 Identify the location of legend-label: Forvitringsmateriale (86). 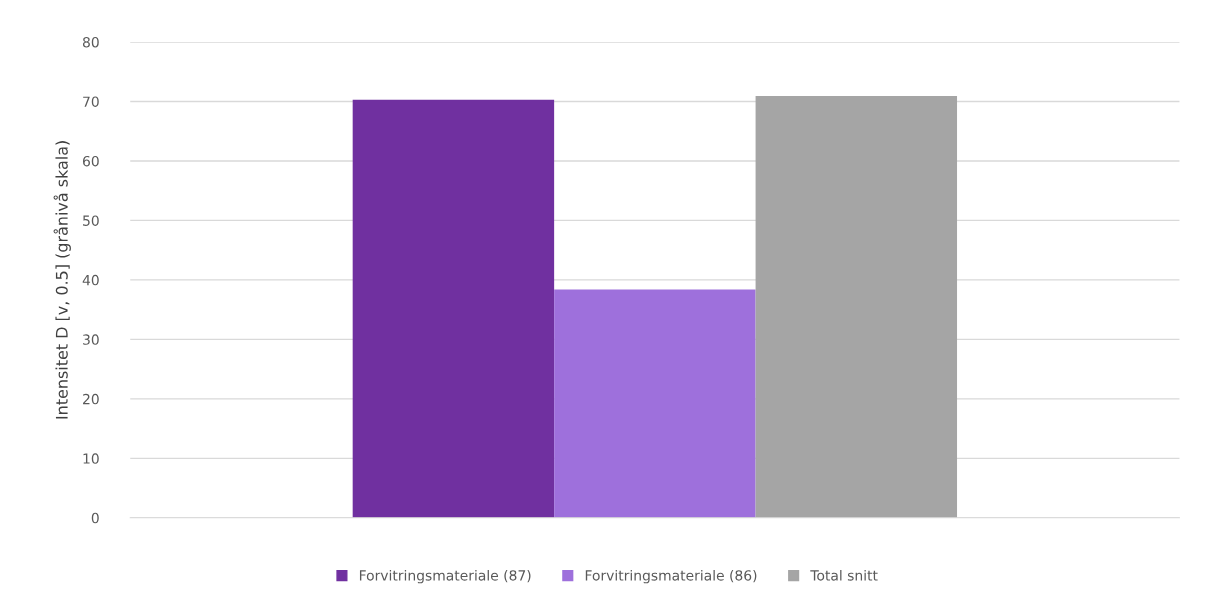
(671, 576).